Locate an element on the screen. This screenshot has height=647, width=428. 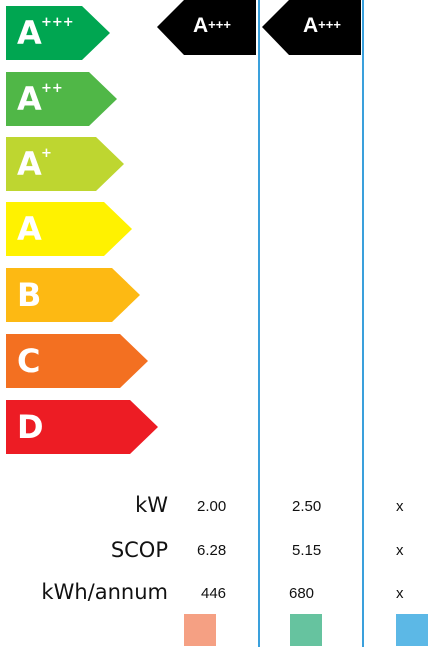
class-superscript: +++ is located at coordinates (57, 22).